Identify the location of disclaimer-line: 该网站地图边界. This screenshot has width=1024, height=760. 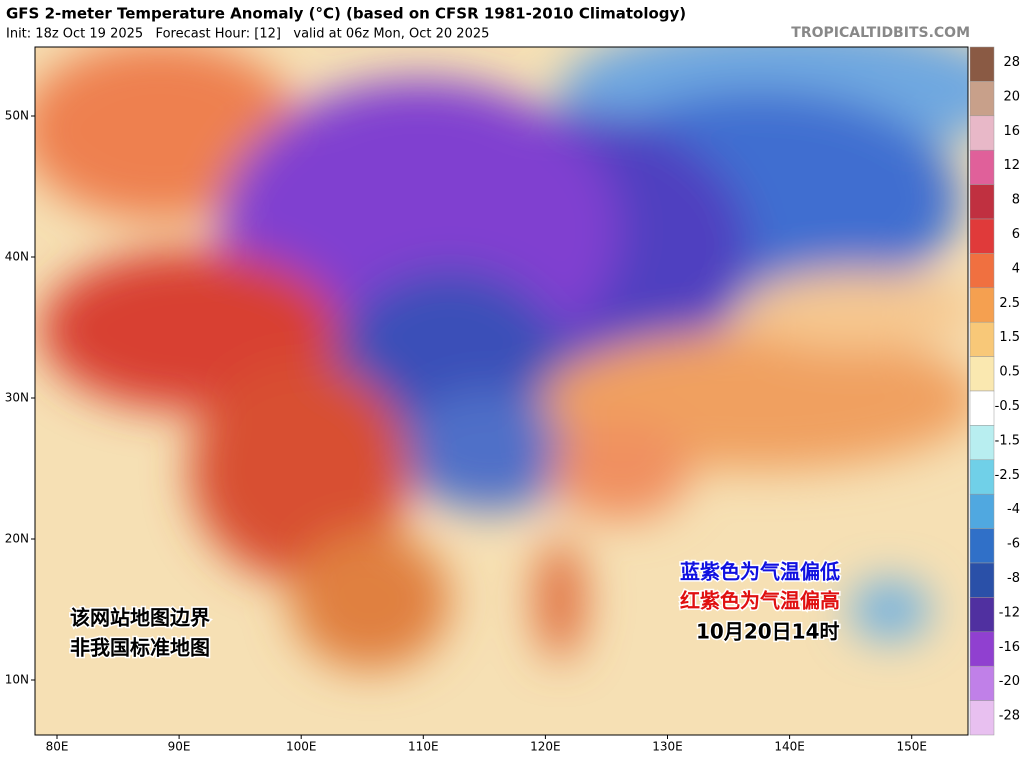
(140, 618).